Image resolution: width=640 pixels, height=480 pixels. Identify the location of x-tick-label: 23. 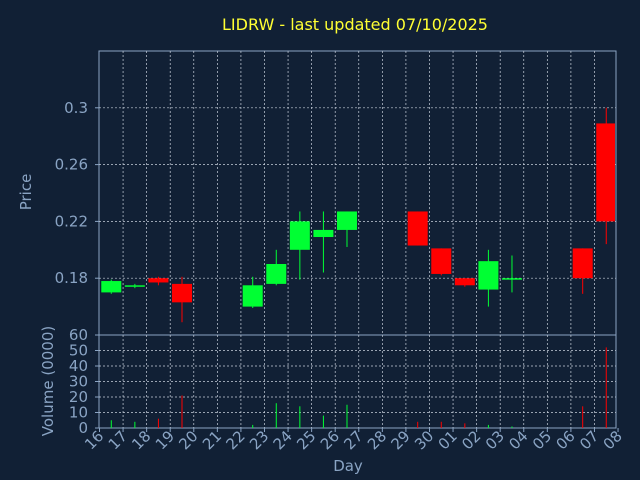
(259, 440).